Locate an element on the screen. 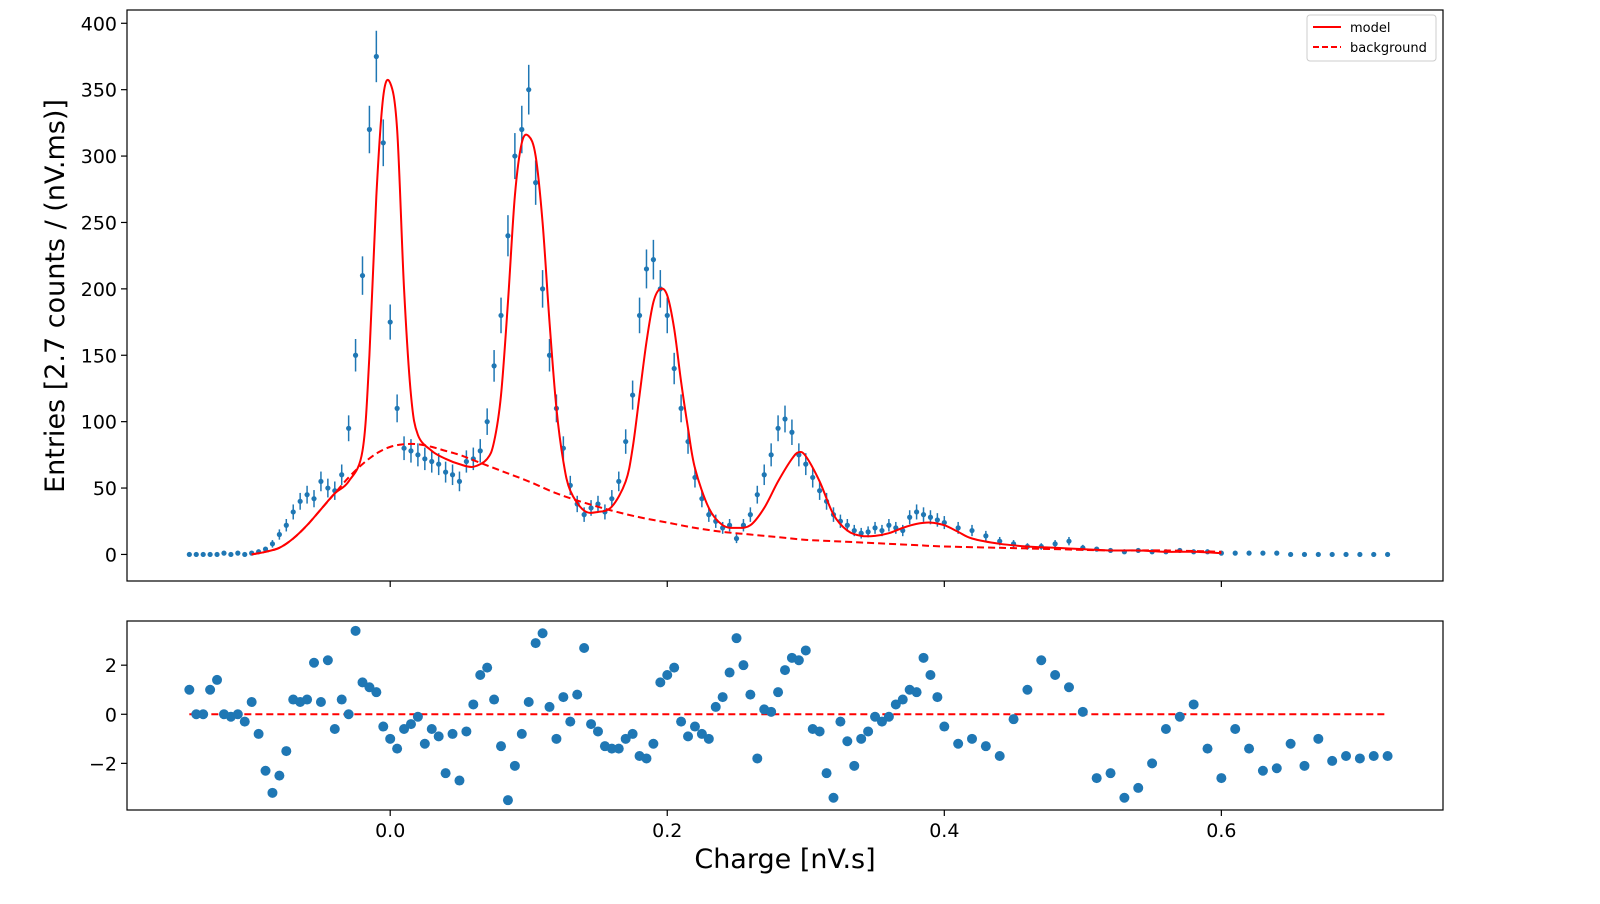  main-ytick-label: 300 is located at coordinates (99, 157).